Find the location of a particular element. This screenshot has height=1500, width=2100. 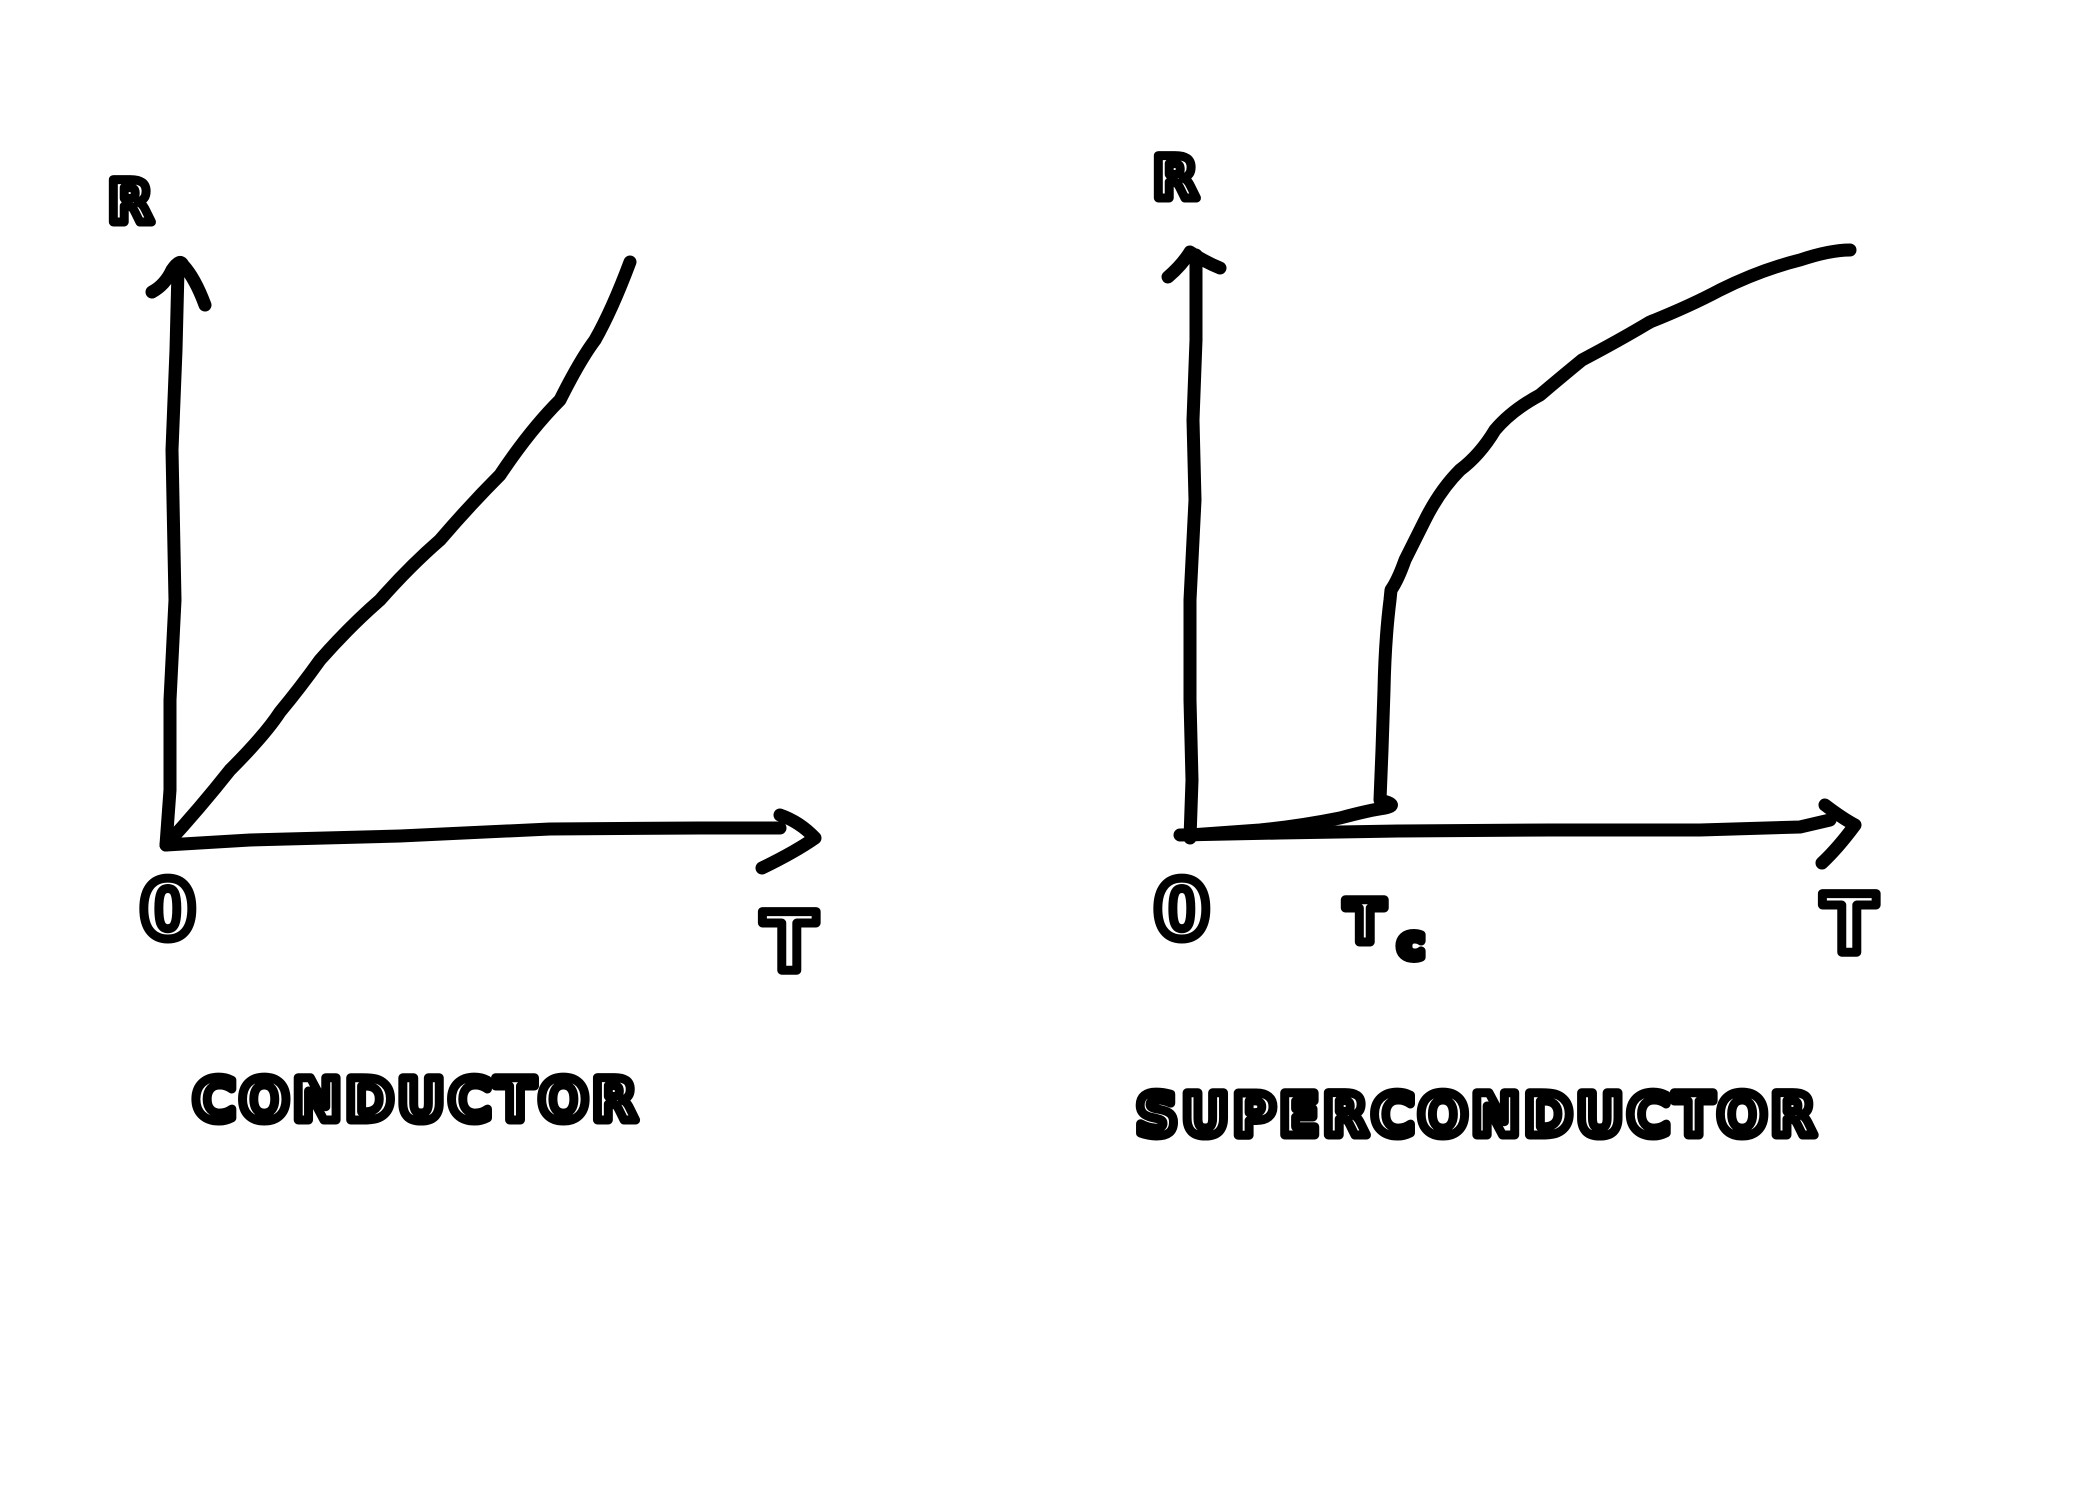

right-x-arrowhead is located at coordinates (1838, 834).